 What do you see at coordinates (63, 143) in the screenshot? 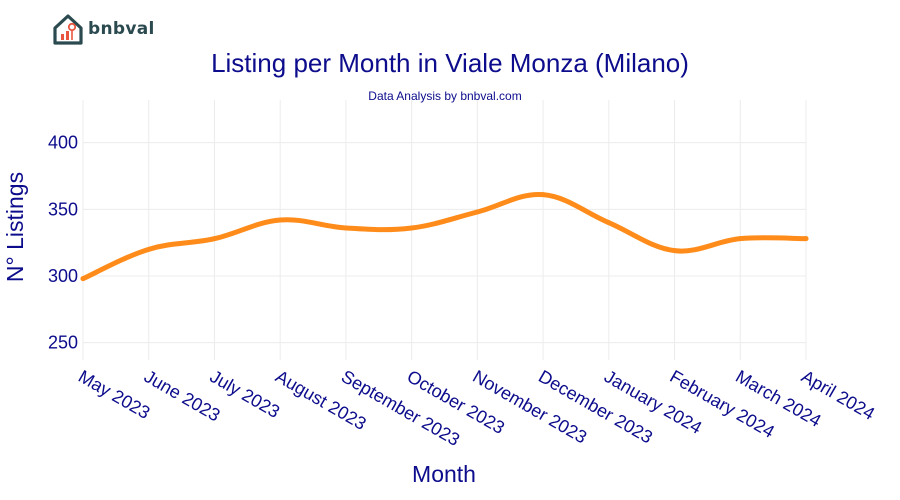
I see `y-tick-label: 400` at bounding box center [63, 143].